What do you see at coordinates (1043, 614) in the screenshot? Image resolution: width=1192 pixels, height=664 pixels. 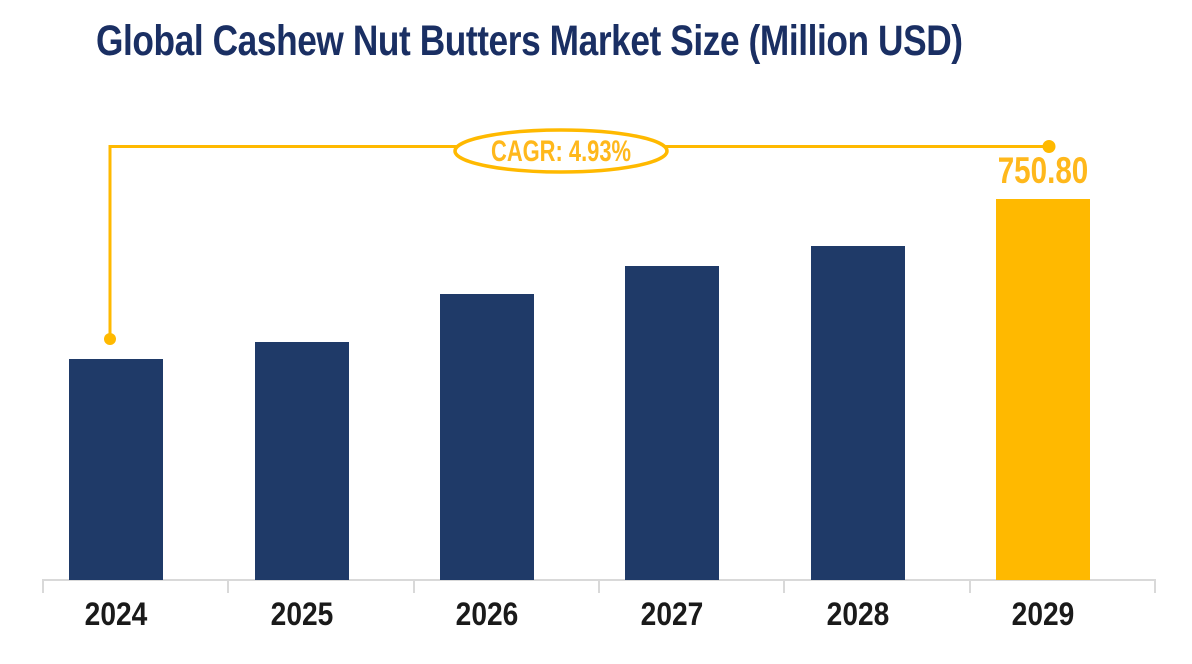 I see `x-tick-label-2029: 2029` at bounding box center [1043, 614].